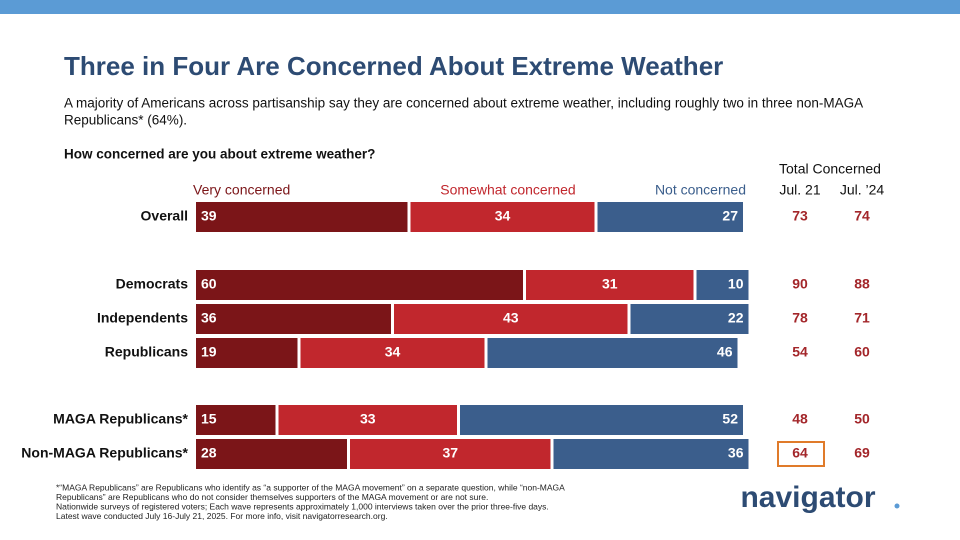 The height and width of the screenshot is (540, 960). I want to click on value-label: 31, so click(610, 284).